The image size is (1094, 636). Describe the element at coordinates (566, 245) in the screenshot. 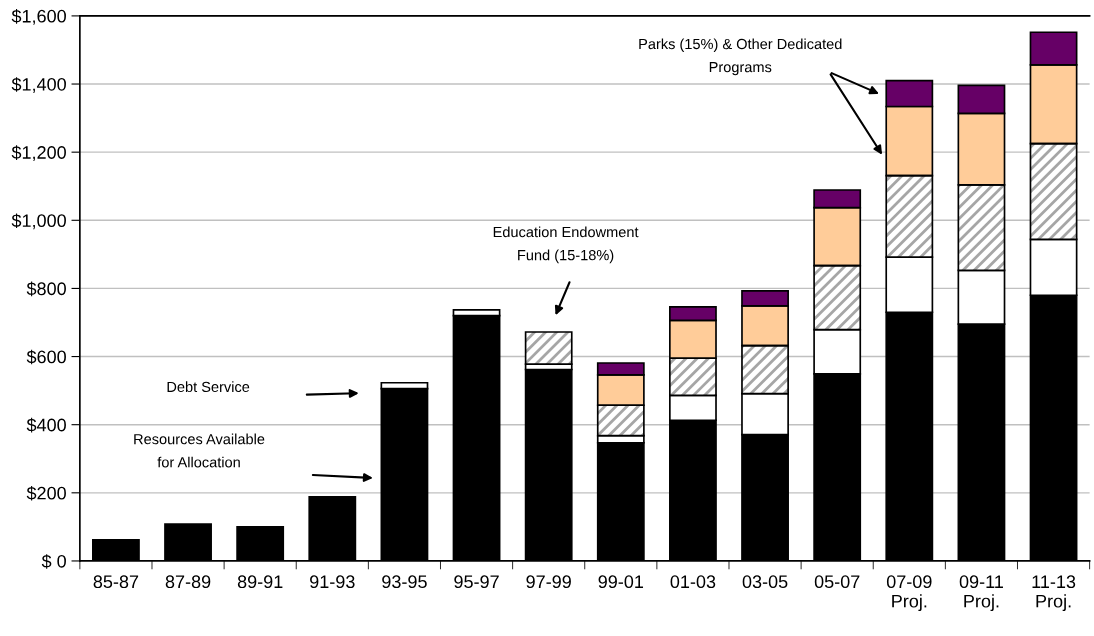

I see `annotation: Education Endowment Fund (15-18%)` at that location.